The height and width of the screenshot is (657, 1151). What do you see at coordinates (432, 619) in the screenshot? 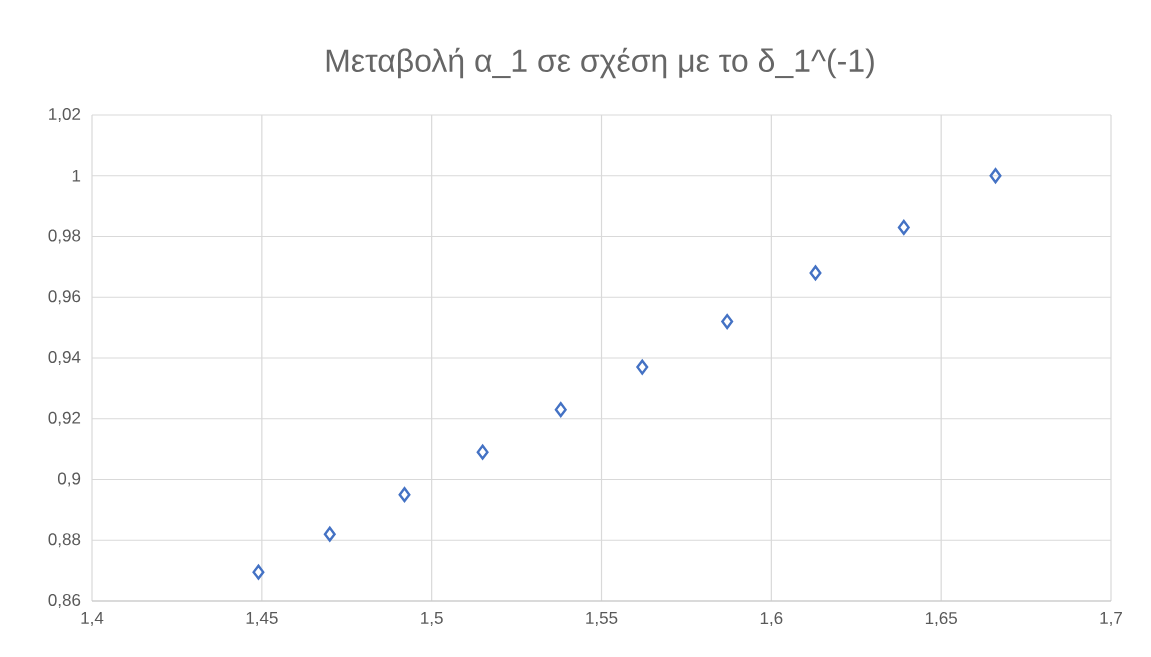
I see `x-tick-label: 1,5` at bounding box center [432, 619].